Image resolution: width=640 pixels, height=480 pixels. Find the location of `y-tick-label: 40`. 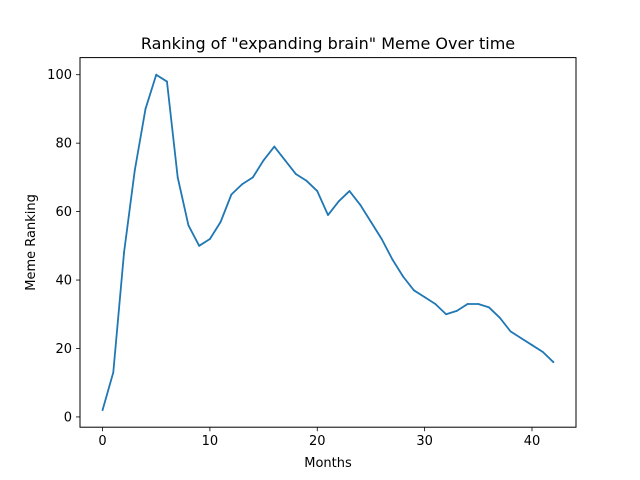

y-tick-label: 40 is located at coordinates (63, 281).